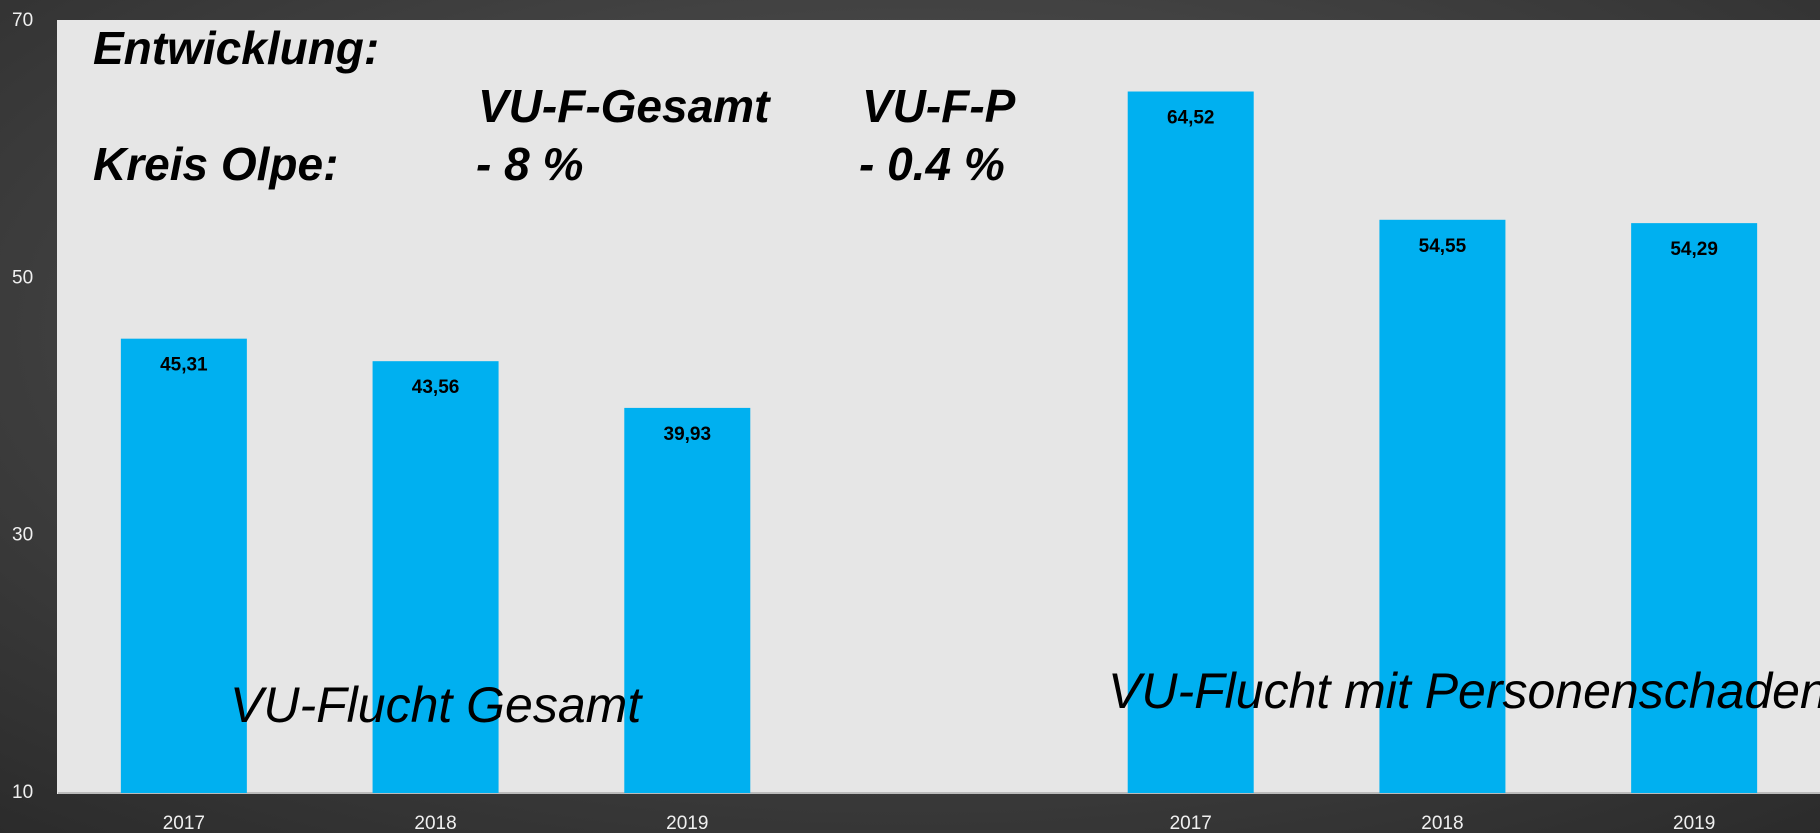 This screenshot has height=833, width=1820. Describe the element at coordinates (22, 792) in the screenshot. I see `y-tick-label: 10` at that location.